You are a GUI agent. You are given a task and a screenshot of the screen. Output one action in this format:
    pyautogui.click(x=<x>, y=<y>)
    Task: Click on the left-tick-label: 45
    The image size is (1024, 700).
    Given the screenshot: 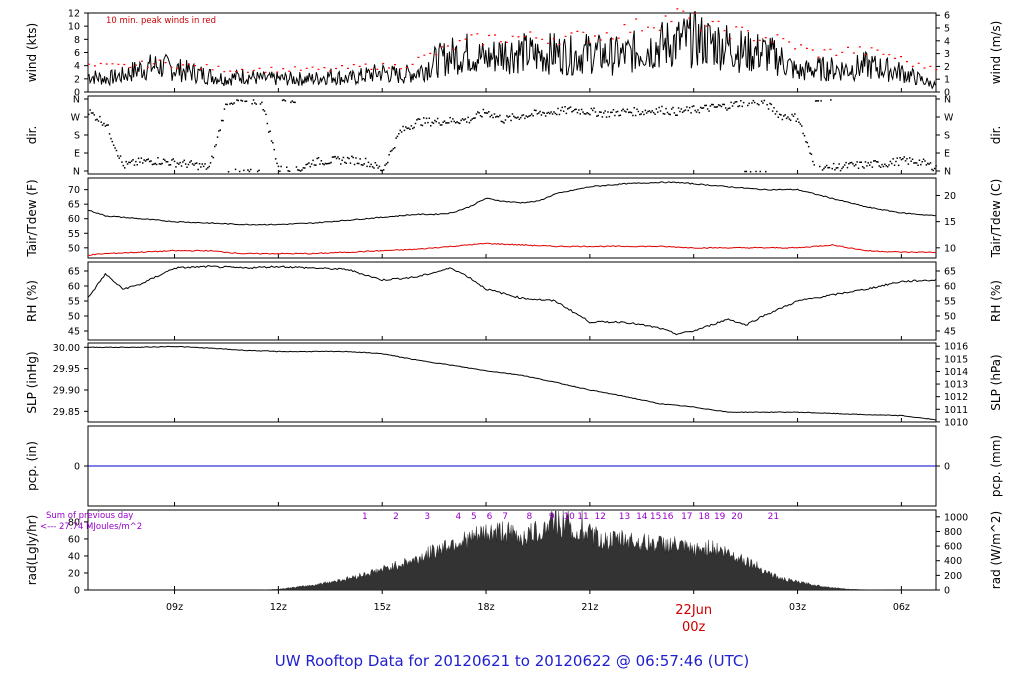 What is the action you would take?
    pyautogui.click(x=74, y=332)
    